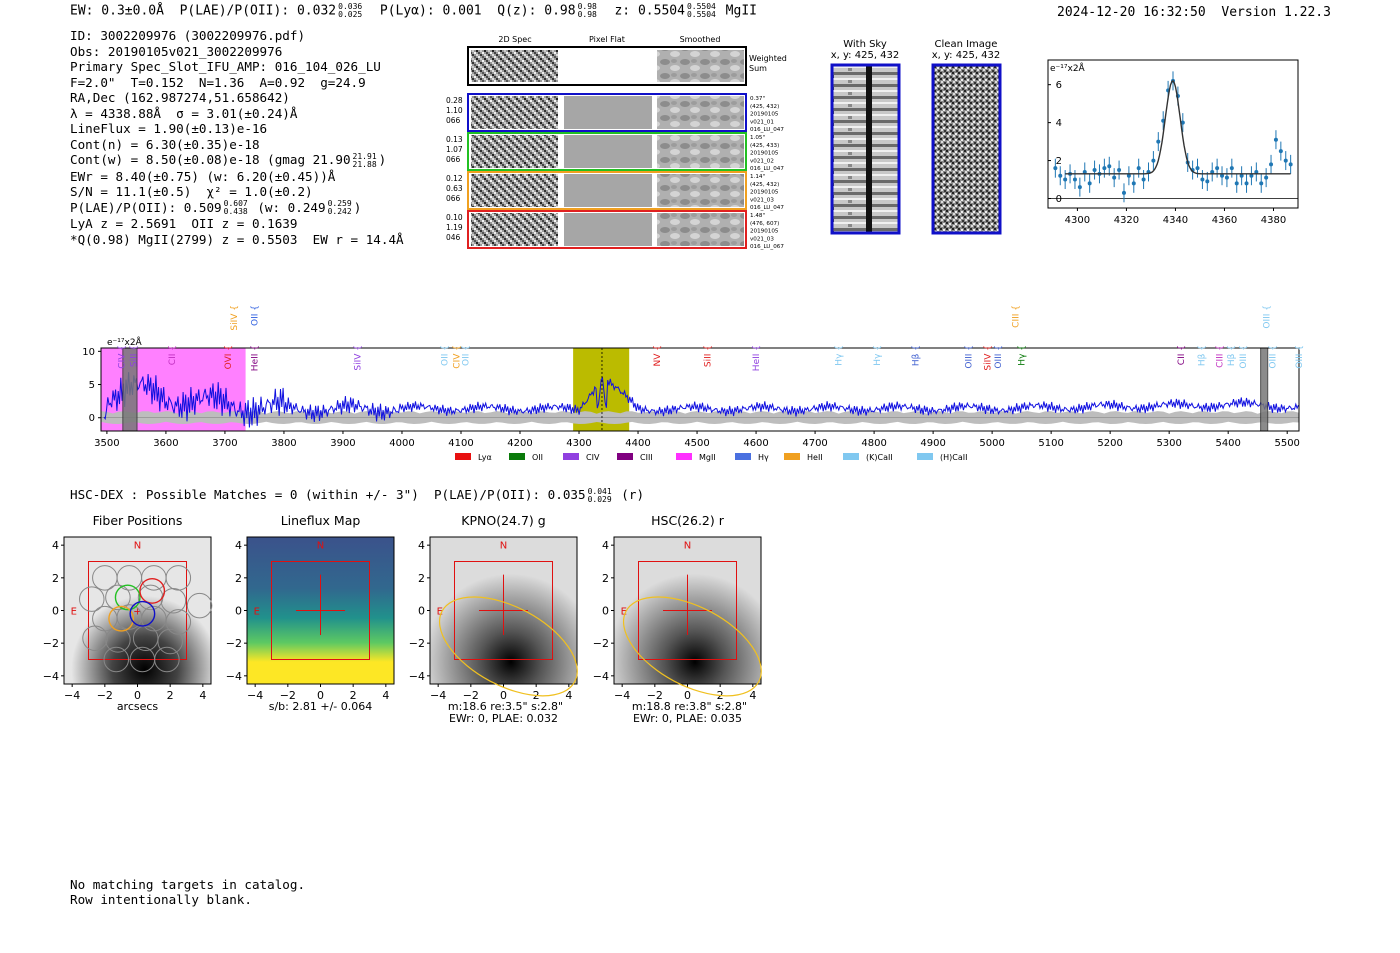 This screenshot has width=1400, height=953. Describe the element at coordinates (1203, 355) in the screenshot. I see `line-label: Hβ {` at that location.